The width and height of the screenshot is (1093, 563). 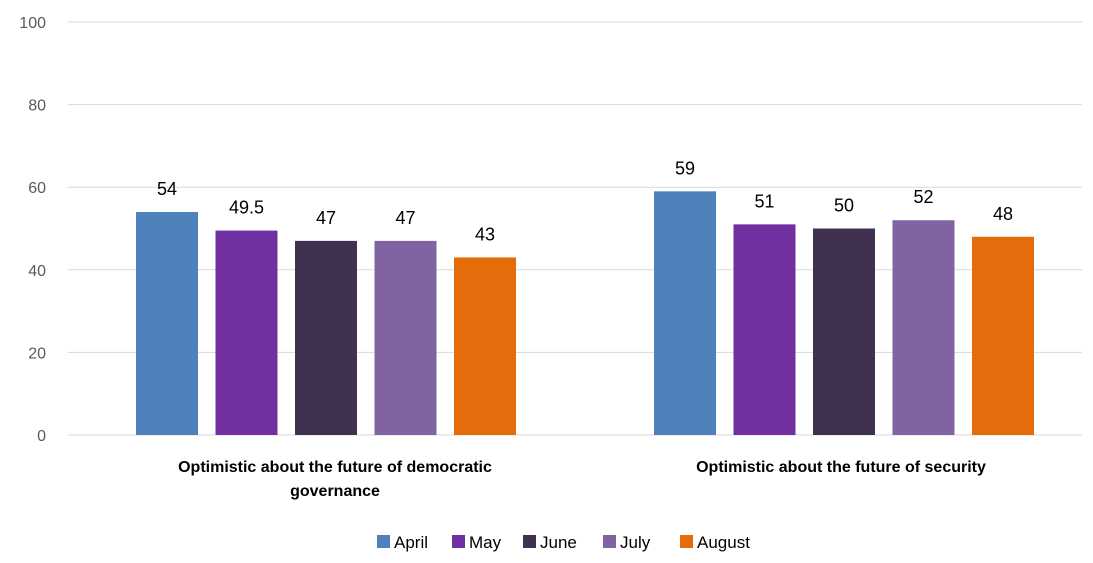 I want to click on legend-item-april: April, so click(x=402, y=542).